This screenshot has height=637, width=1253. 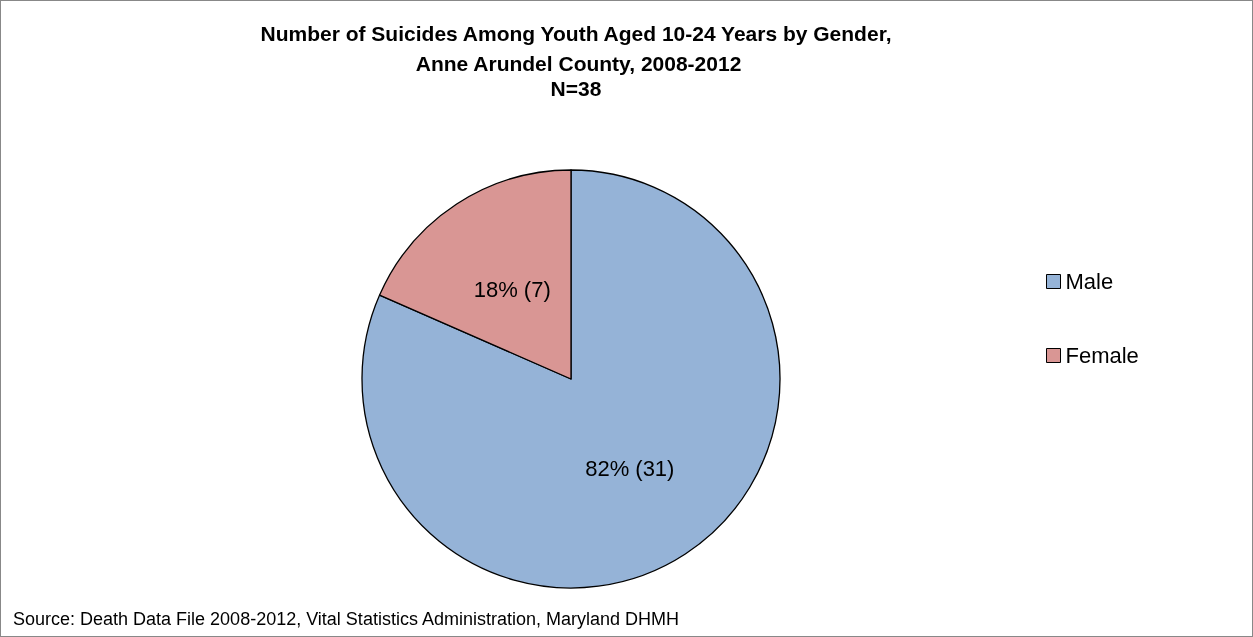 What do you see at coordinates (512, 289) in the screenshot?
I see `data-label: 18% (7)` at bounding box center [512, 289].